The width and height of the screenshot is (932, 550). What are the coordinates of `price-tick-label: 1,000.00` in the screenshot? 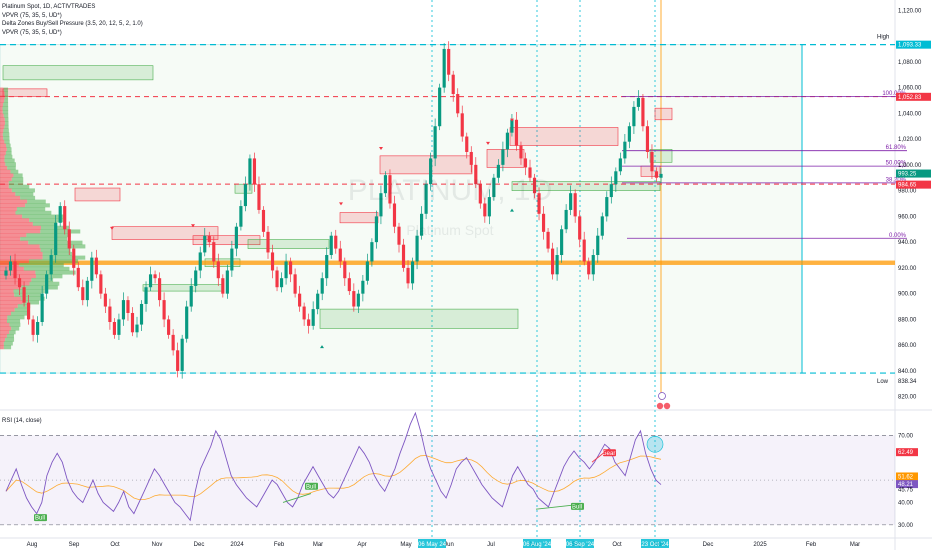 It's located at (910, 166).